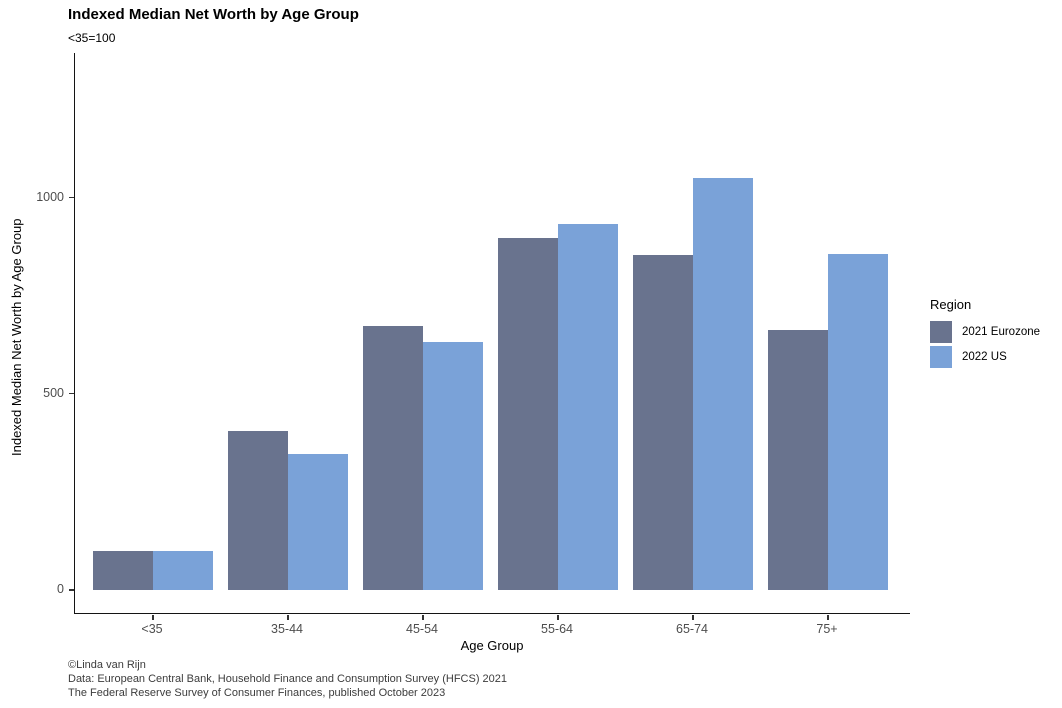 The height and width of the screenshot is (708, 1062). Describe the element at coordinates (1001, 332) in the screenshot. I see `legend-label-2021-eurozone: 2021 Eurozone` at that location.